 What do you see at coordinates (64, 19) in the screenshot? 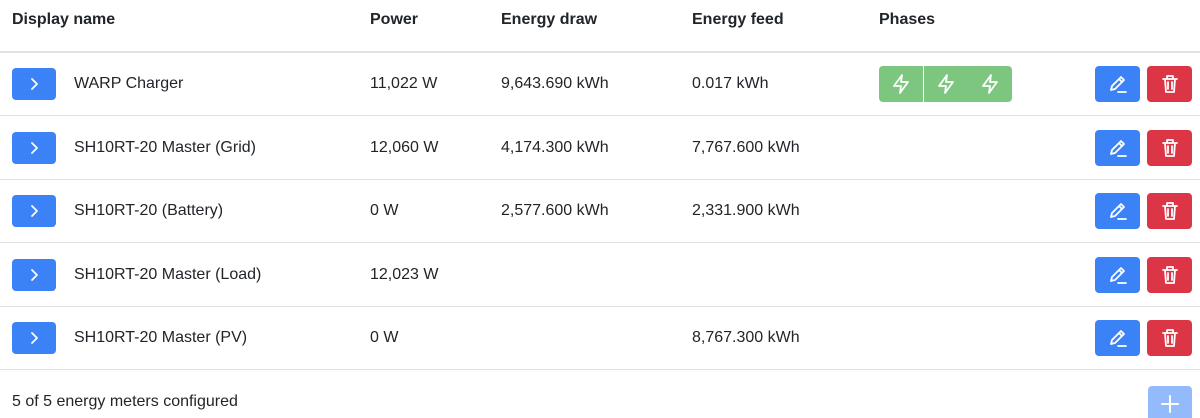
I see `column-header: Display name` at bounding box center [64, 19].